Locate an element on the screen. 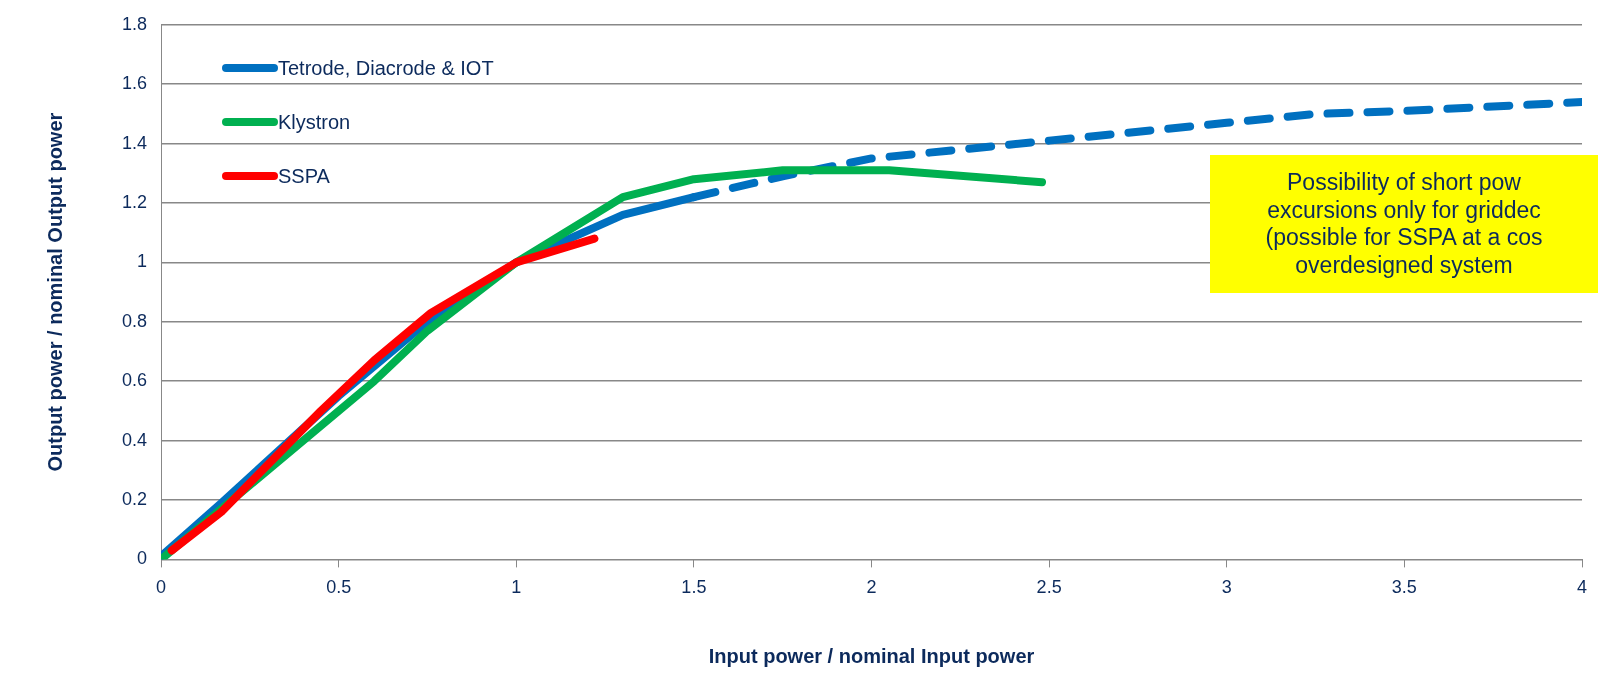 The image size is (1606, 681). y-axis-title: Output power / nominal Output power is located at coordinates (54, 292).